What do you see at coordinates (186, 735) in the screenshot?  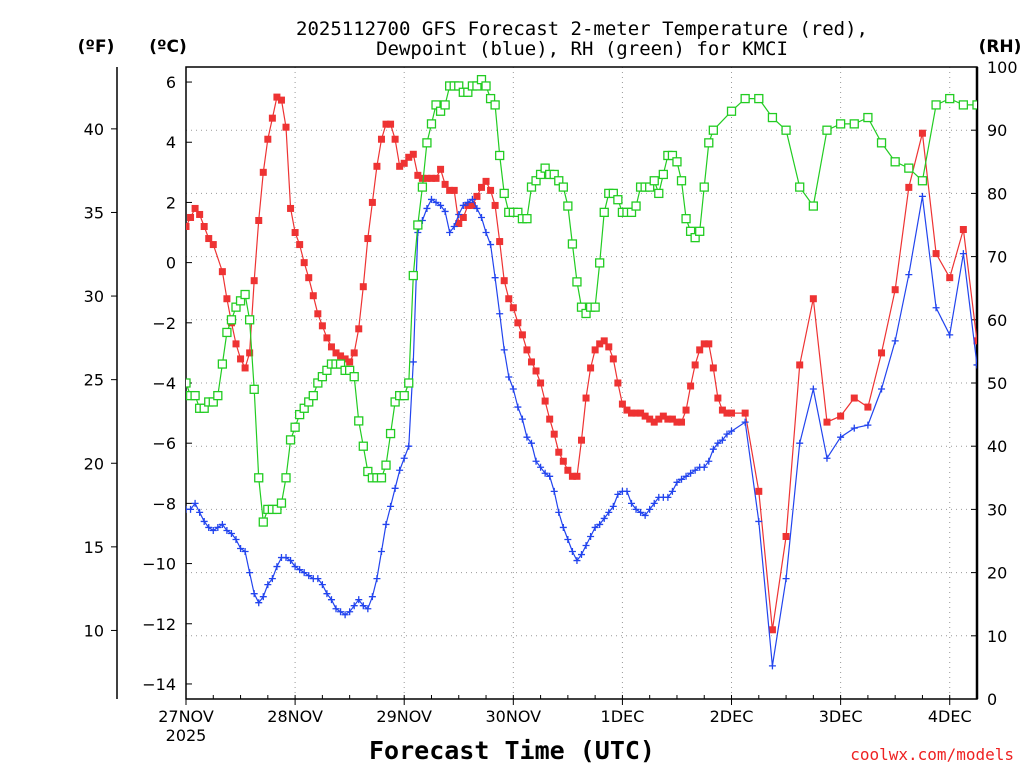 I see `x-year-label: 2025` at bounding box center [186, 735].